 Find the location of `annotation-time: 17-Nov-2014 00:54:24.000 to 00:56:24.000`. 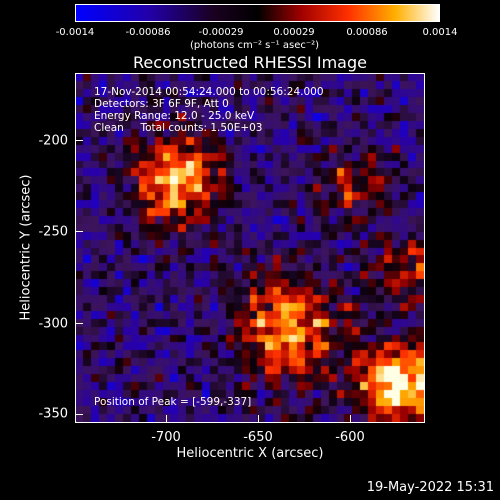

annotation-time: 17-Nov-2014 00:54:24.000 to 00:56:24.000 is located at coordinates (209, 92).